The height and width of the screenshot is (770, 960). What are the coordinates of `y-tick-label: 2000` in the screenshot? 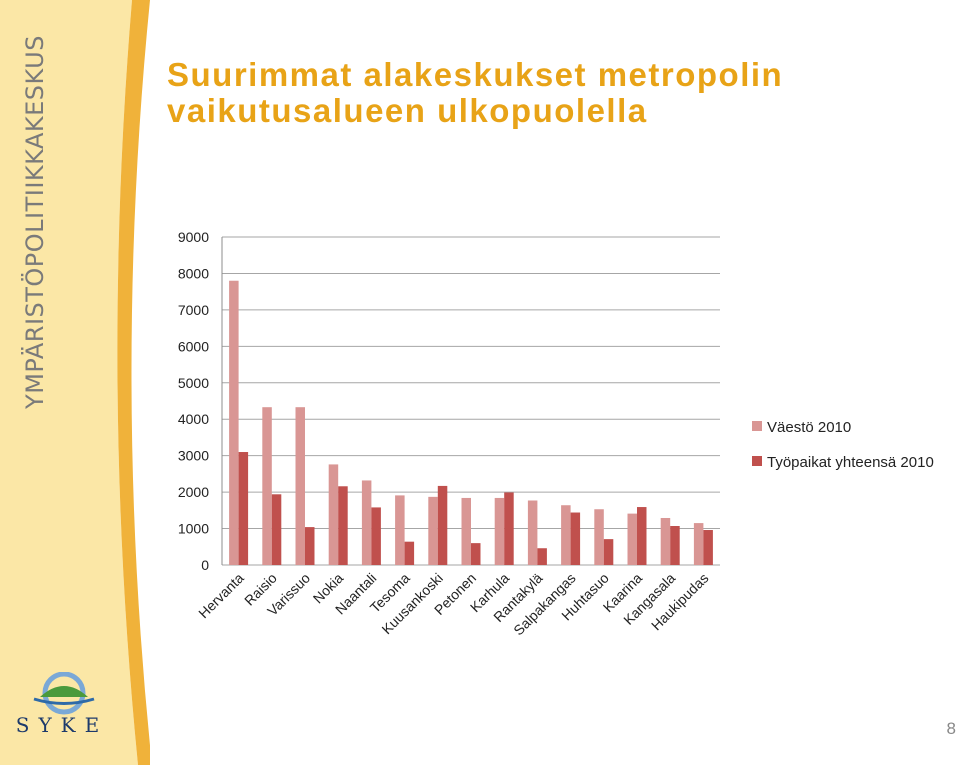 It's located at (193, 492).